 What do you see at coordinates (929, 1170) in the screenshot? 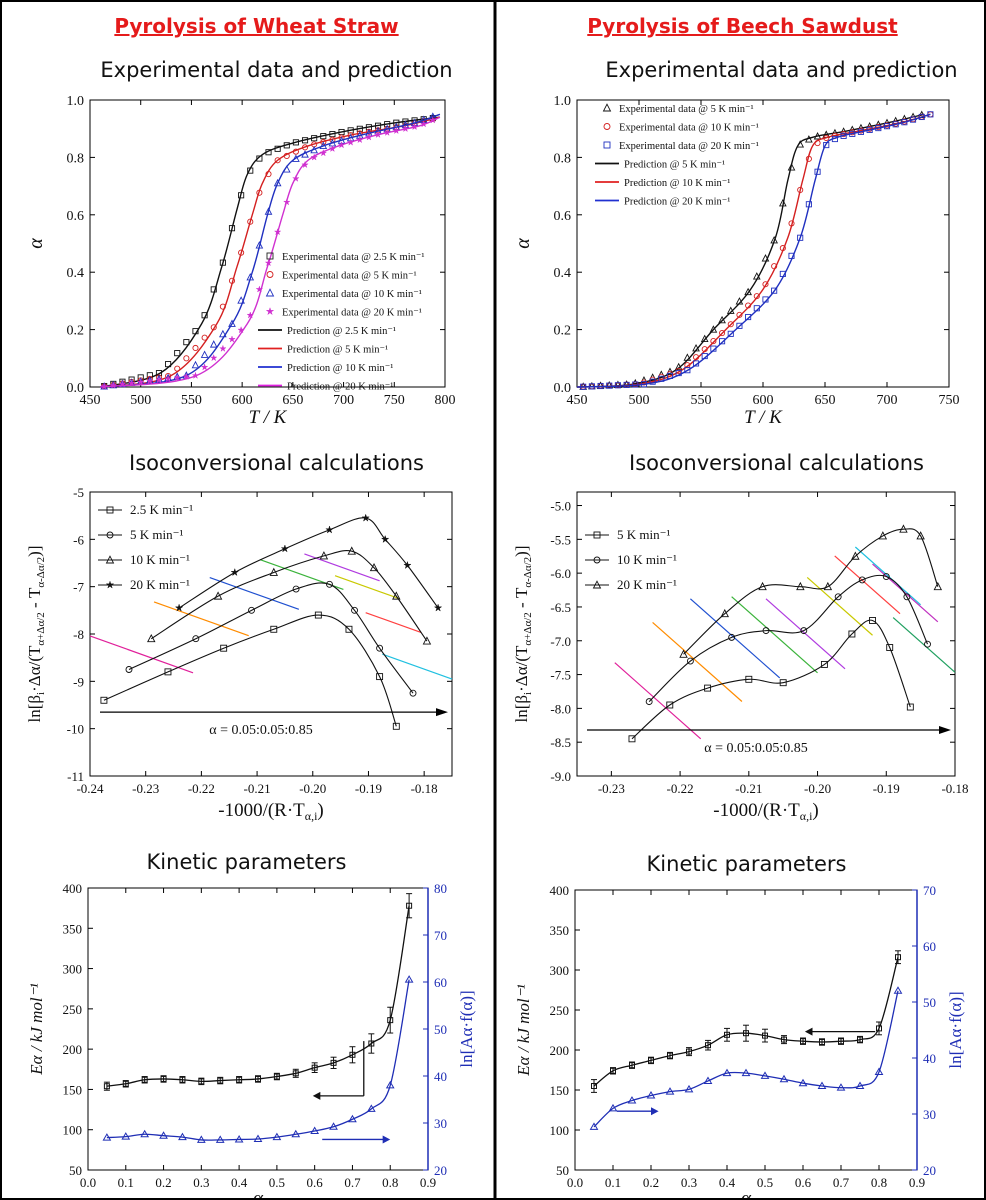
I see `y2-tick-label: 20` at bounding box center [929, 1170].